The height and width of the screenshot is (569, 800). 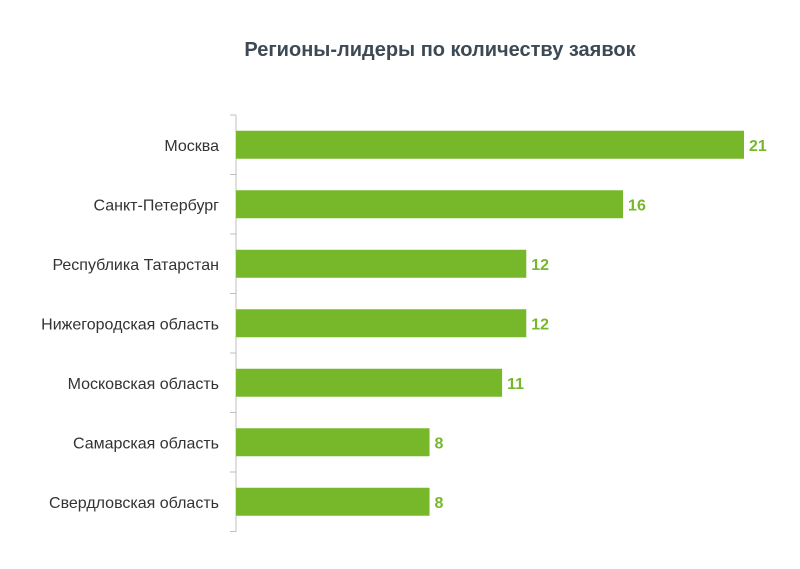 What do you see at coordinates (135, 265) in the screenshot?
I see `category-label: Республика Татарстан` at bounding box center [135, 265].